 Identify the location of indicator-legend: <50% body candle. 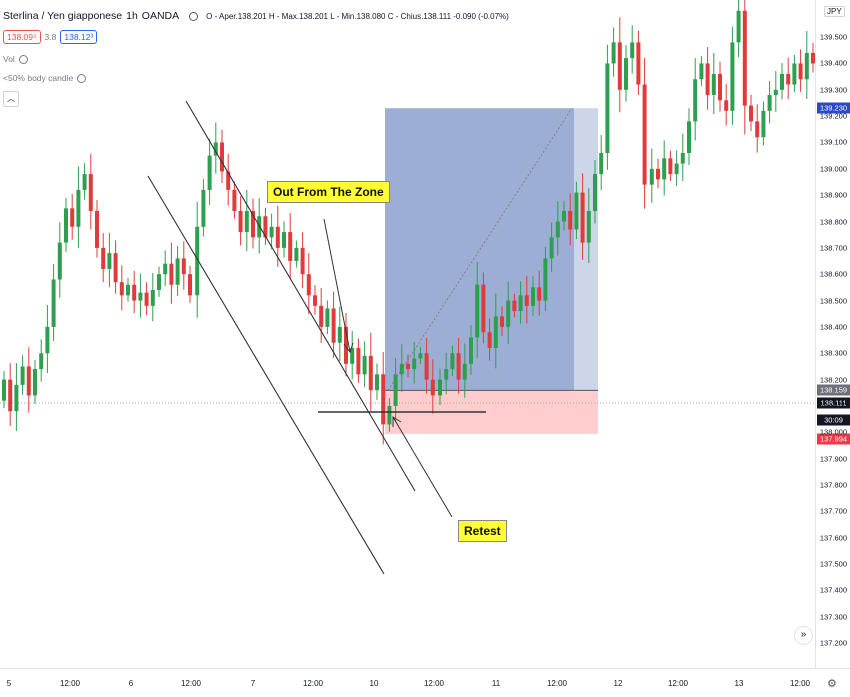
(45, 78).